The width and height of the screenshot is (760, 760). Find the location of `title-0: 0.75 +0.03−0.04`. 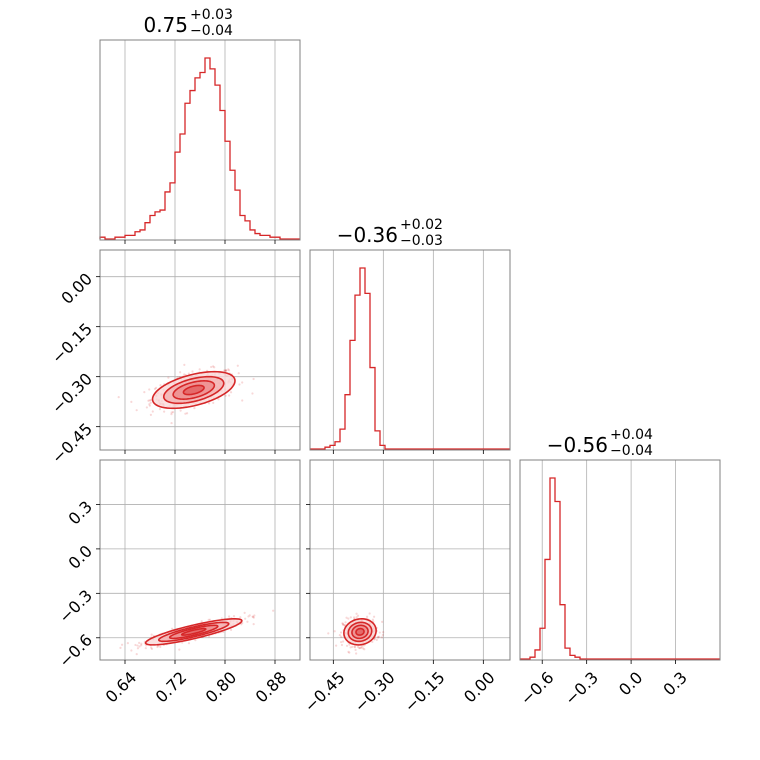

title-0: 0.75 +0.03−0.04 is located at coordinates (188, 23).